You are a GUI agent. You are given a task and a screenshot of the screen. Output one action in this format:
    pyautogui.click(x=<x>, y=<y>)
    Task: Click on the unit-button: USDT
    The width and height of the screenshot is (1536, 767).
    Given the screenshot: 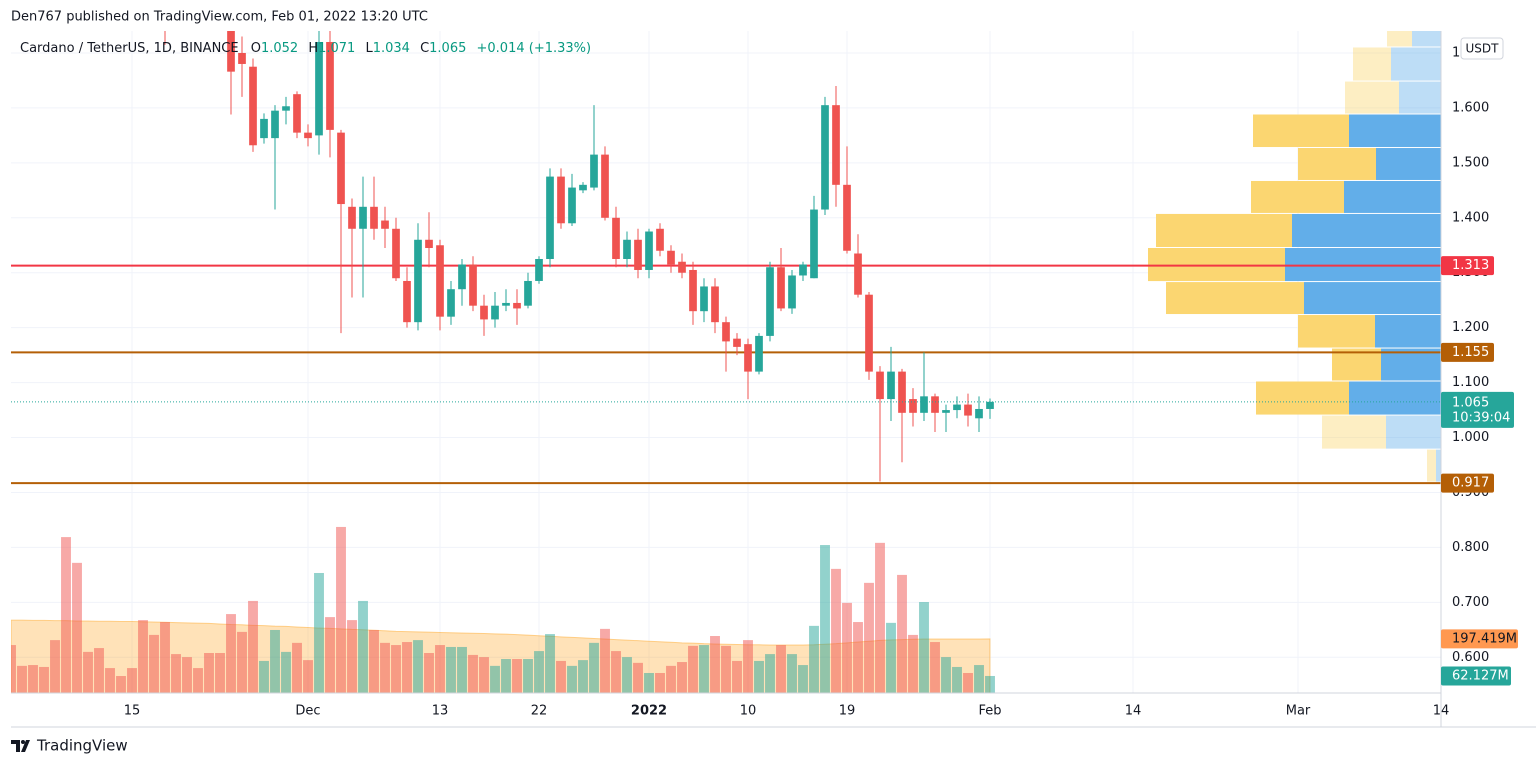 What is the action you would take?
    pyautogui.click(x=1482, y=48)
    